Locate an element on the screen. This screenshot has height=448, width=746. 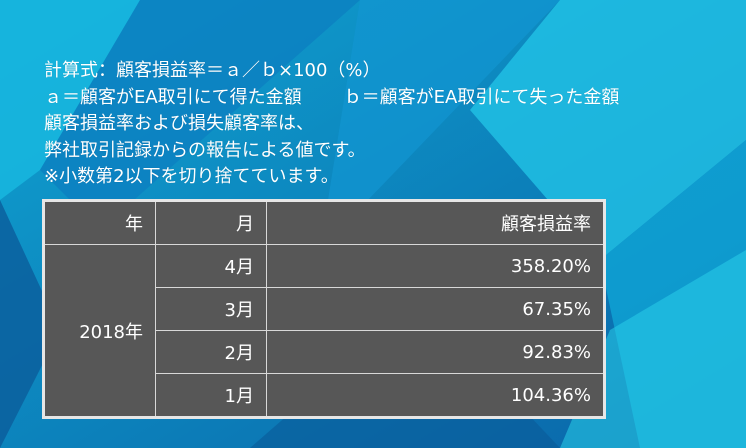
definitions-line: ａ＝顧客がEA取引にて得た金額 ｂ＝顧客がEA取引にて失った金額 is located at coordinates (331, 98).